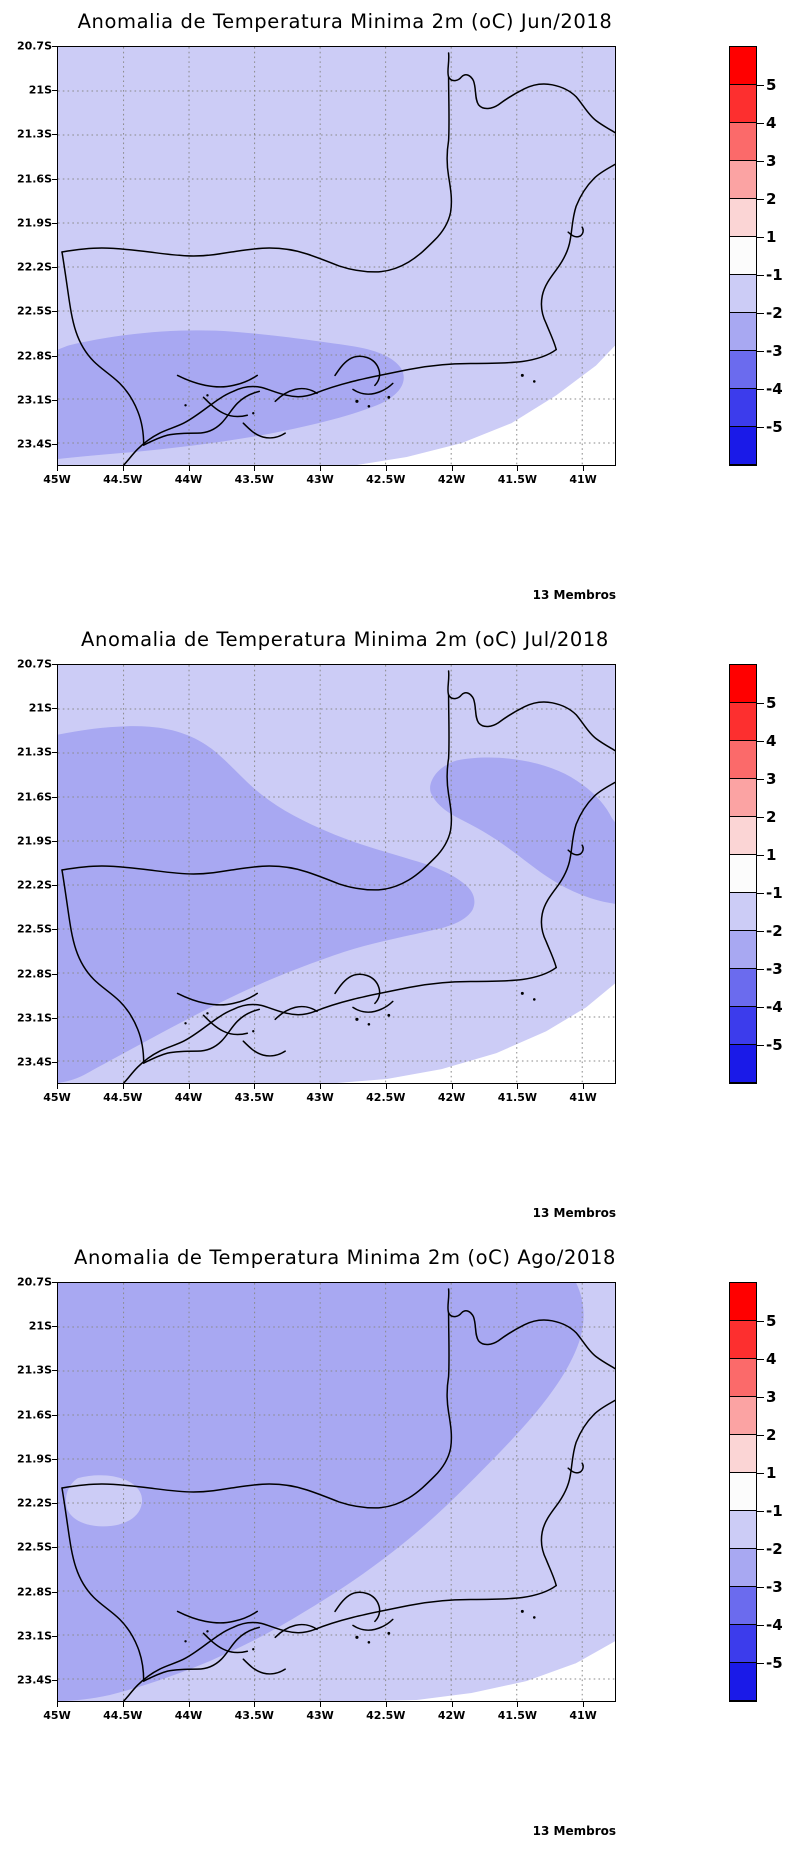  Describe the element at coordinates (188, 1097) in the screenshot. I see `x-axis-label: 44W` at that location.